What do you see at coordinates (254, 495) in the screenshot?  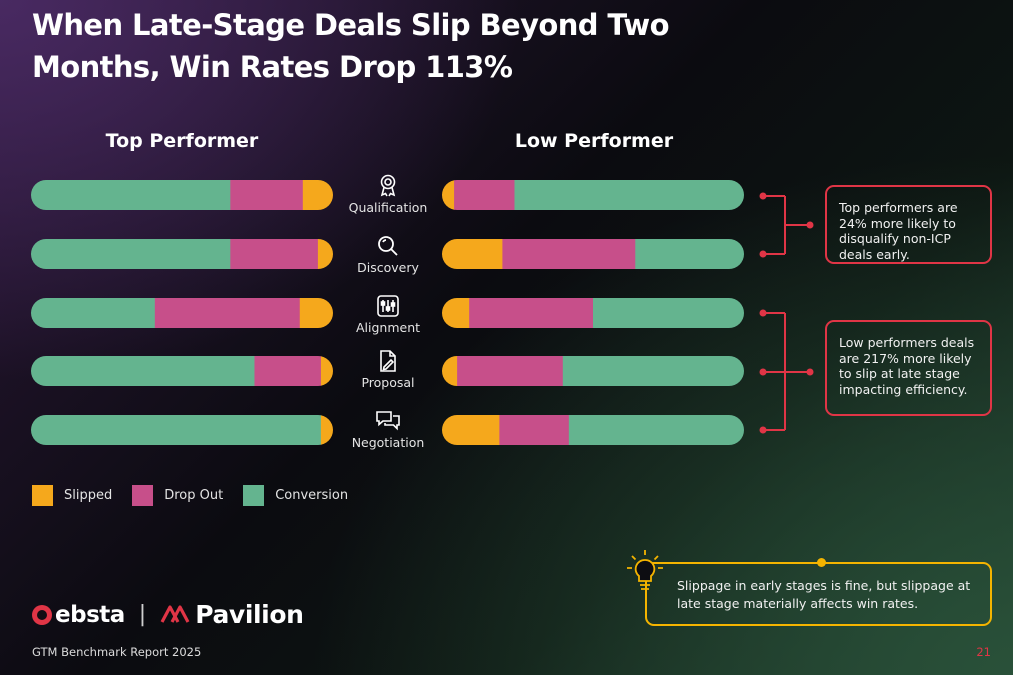 I see `legend-swatch-conversion` at bounding box center [254, 495].